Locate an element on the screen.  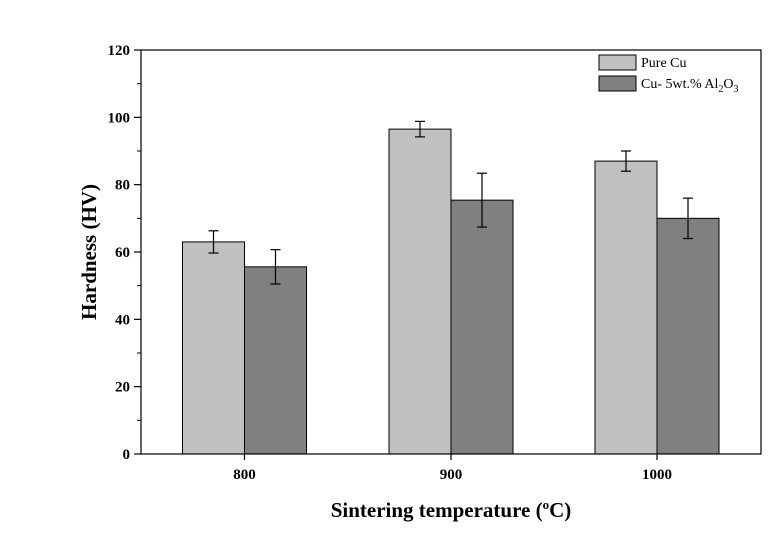
y-tick-label-60: 60 is located at coordinates (122, 253).